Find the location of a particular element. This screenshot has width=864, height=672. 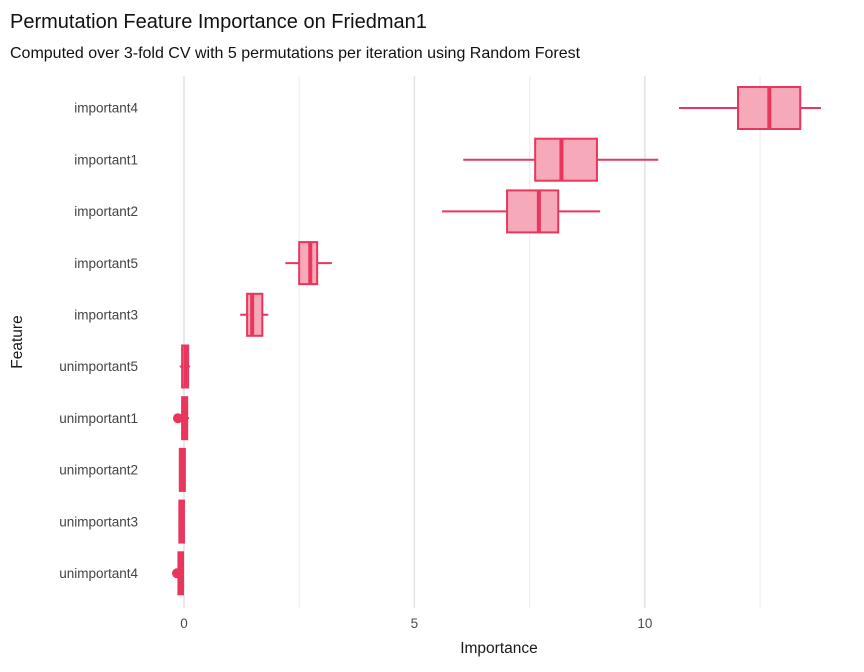

x-tick-label: 0 is located at coordinates (184, 623).